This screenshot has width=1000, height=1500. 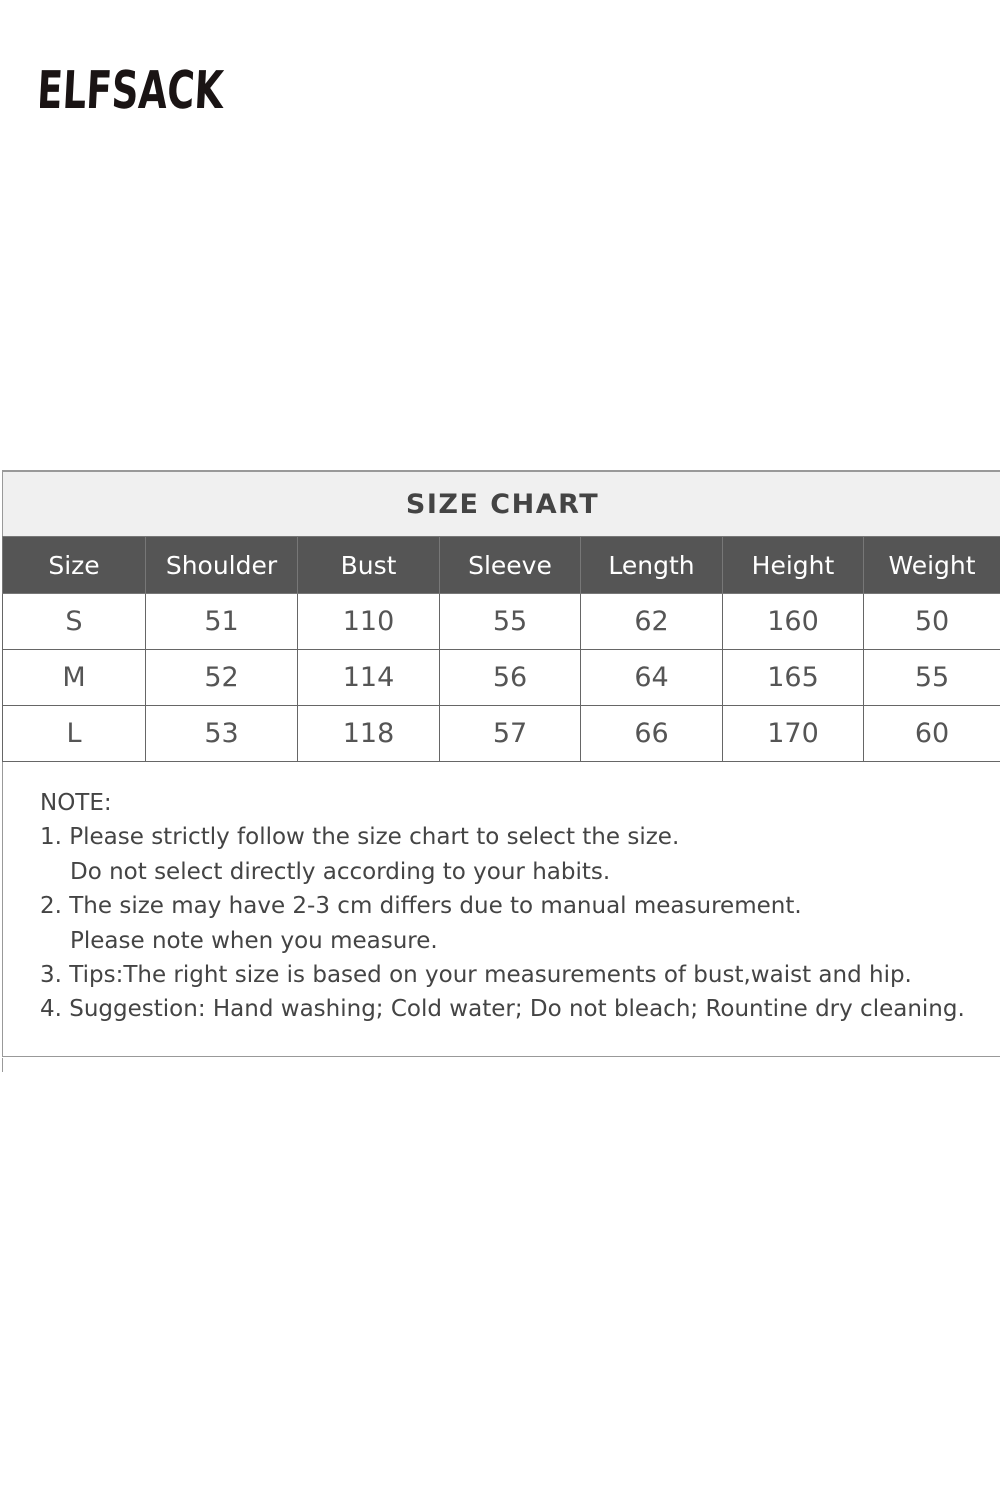 I want to click on table-cell: 53, so click(x=221, y=733).